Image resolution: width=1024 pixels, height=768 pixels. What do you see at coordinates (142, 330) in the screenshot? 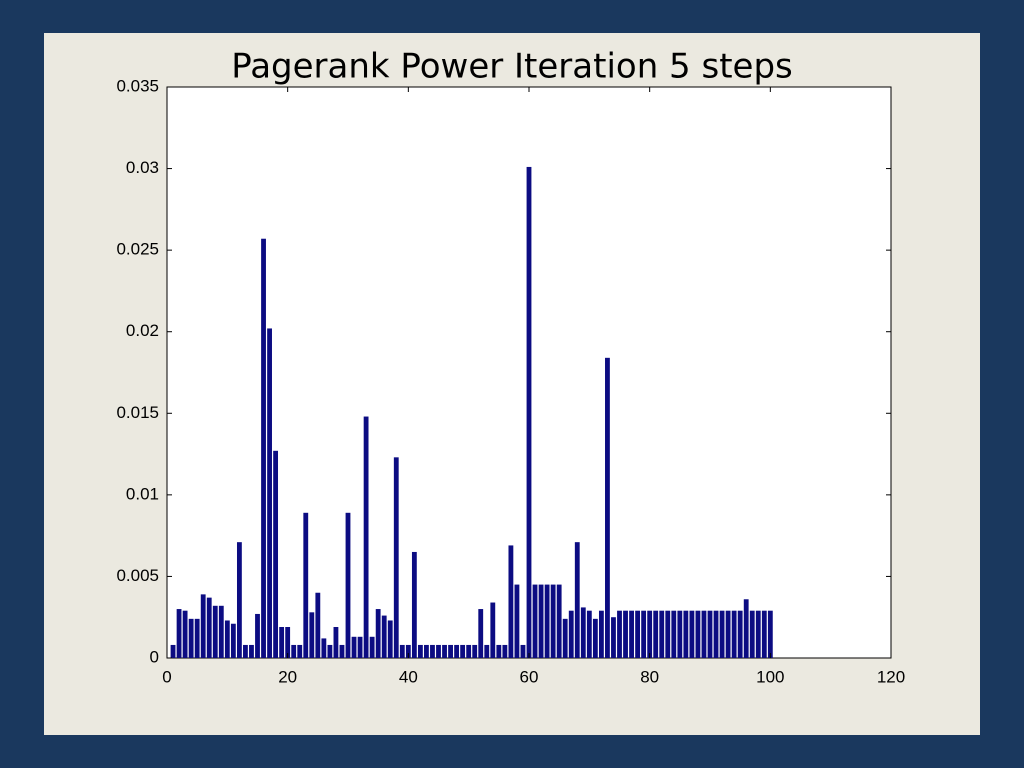
I see `y-tick-label: 0.02` at bounding box center [142, 330].